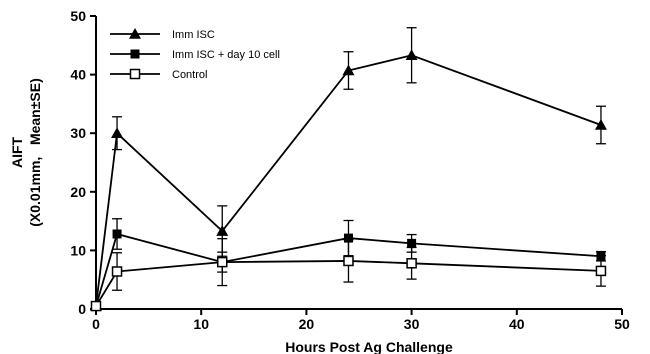  I want to click on legend-label-0: Imm ISC, so click(193, 35).